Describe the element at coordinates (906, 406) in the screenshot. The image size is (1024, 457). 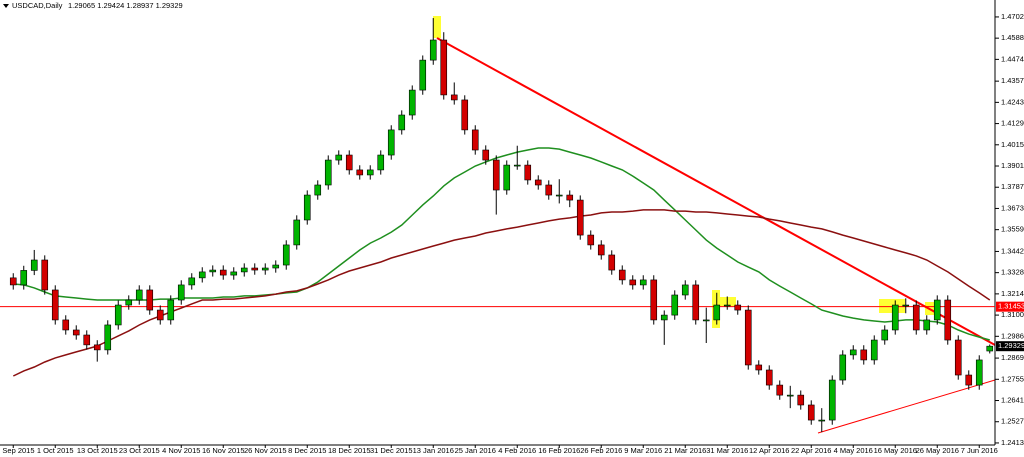
I see `trendline` at that location.